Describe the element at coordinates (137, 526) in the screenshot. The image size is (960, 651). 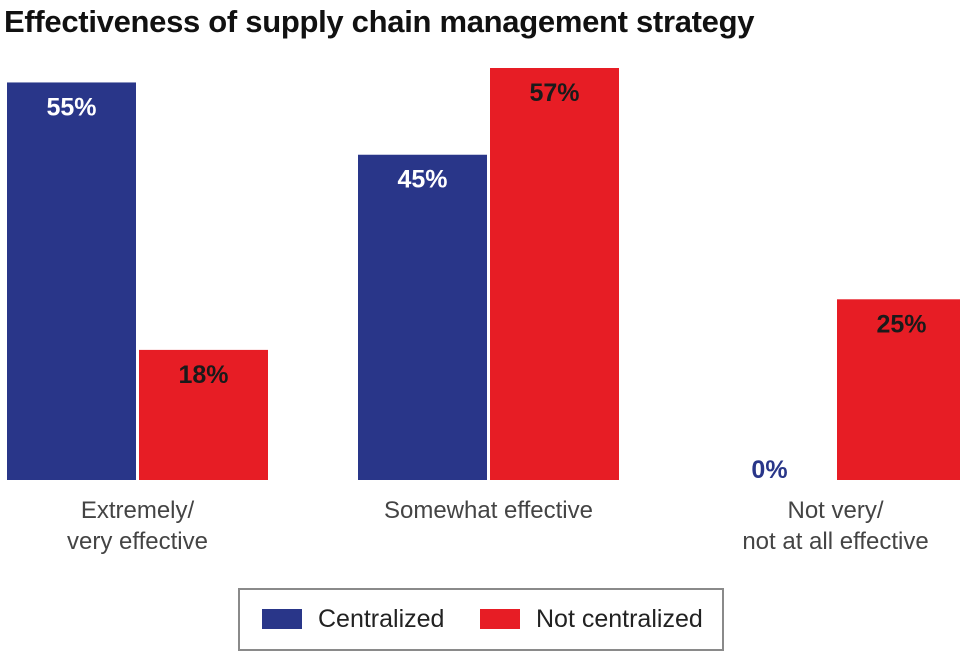
I see `category-label-extremely-very-effective: Extremely/very effective` at that location.